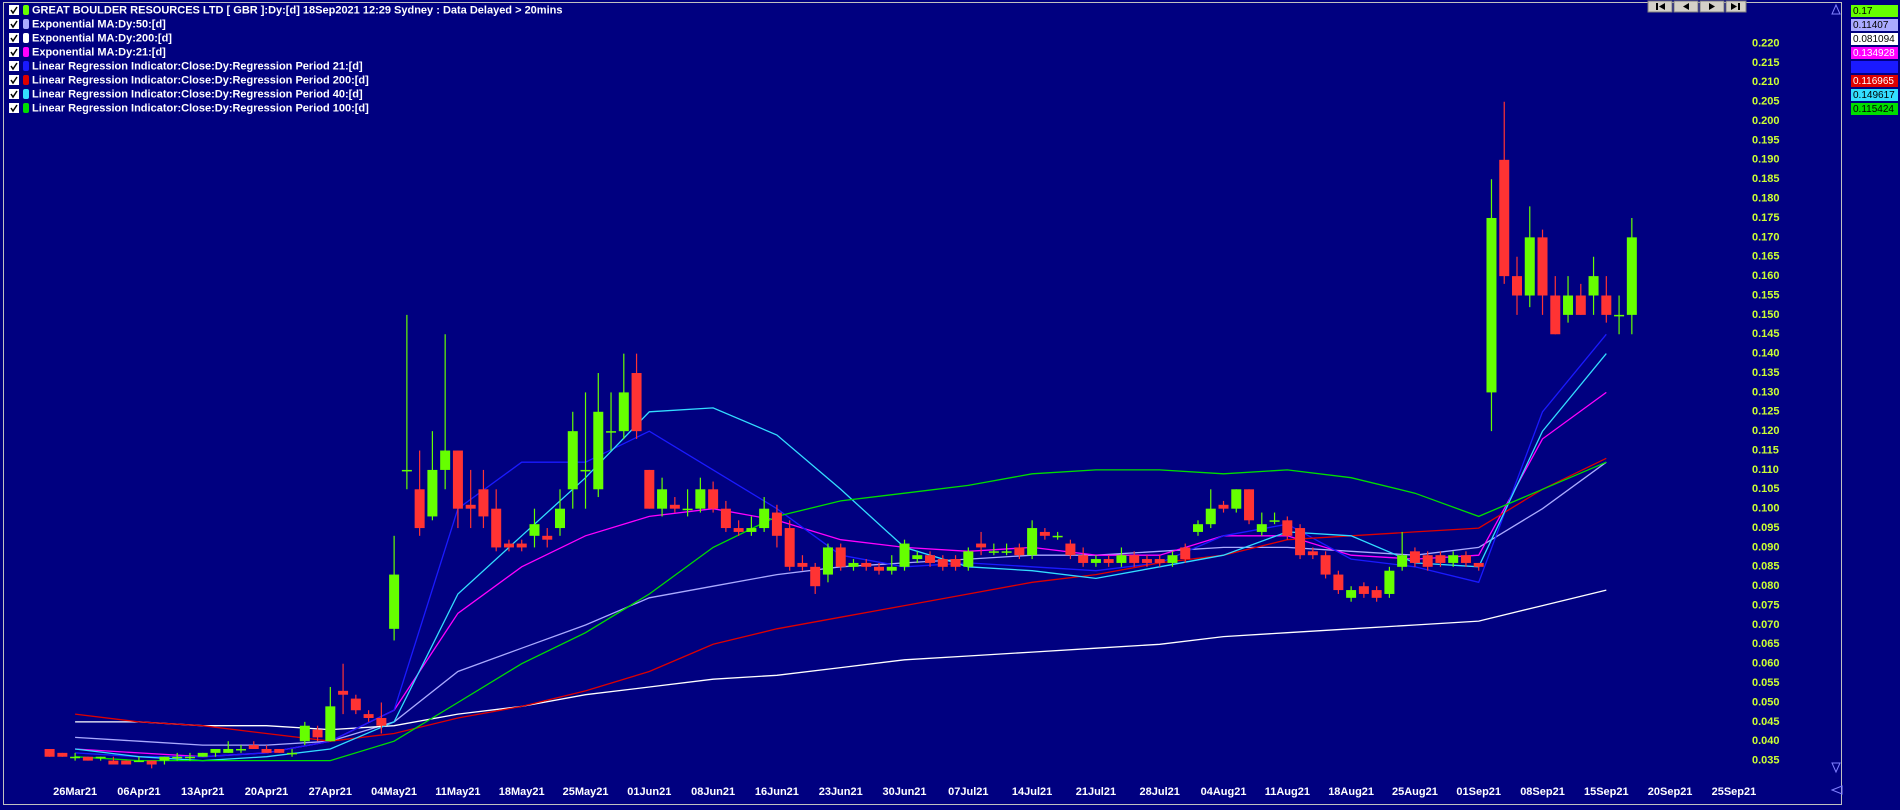  What do you see at coordinates (1096, 792) in the screenshot?
I see `x-tick-label: 21Jul21` at bounding box center [1096, 792].